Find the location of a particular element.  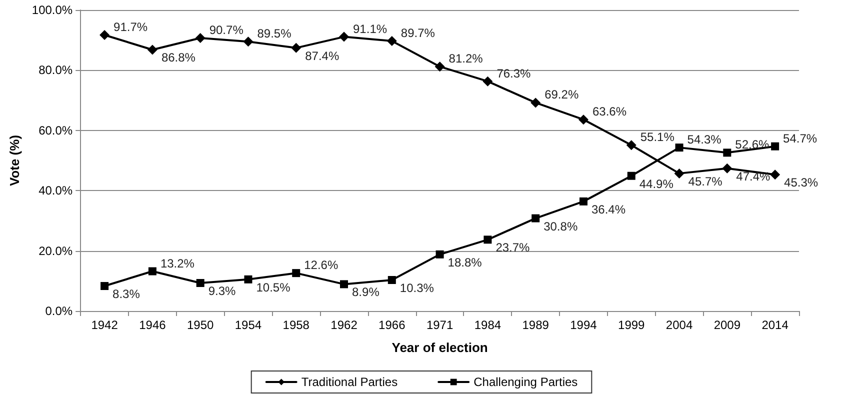

data-label: 44.9% is located at coordinates (656, 183).